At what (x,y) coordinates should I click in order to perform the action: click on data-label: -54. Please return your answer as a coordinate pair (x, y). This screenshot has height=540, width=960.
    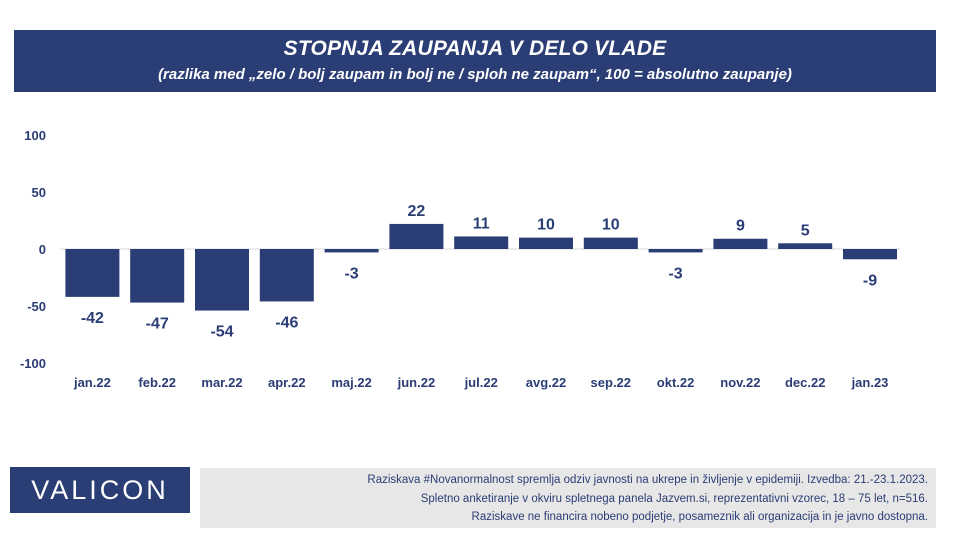
    Looking at the image, I should click on (221, 332).